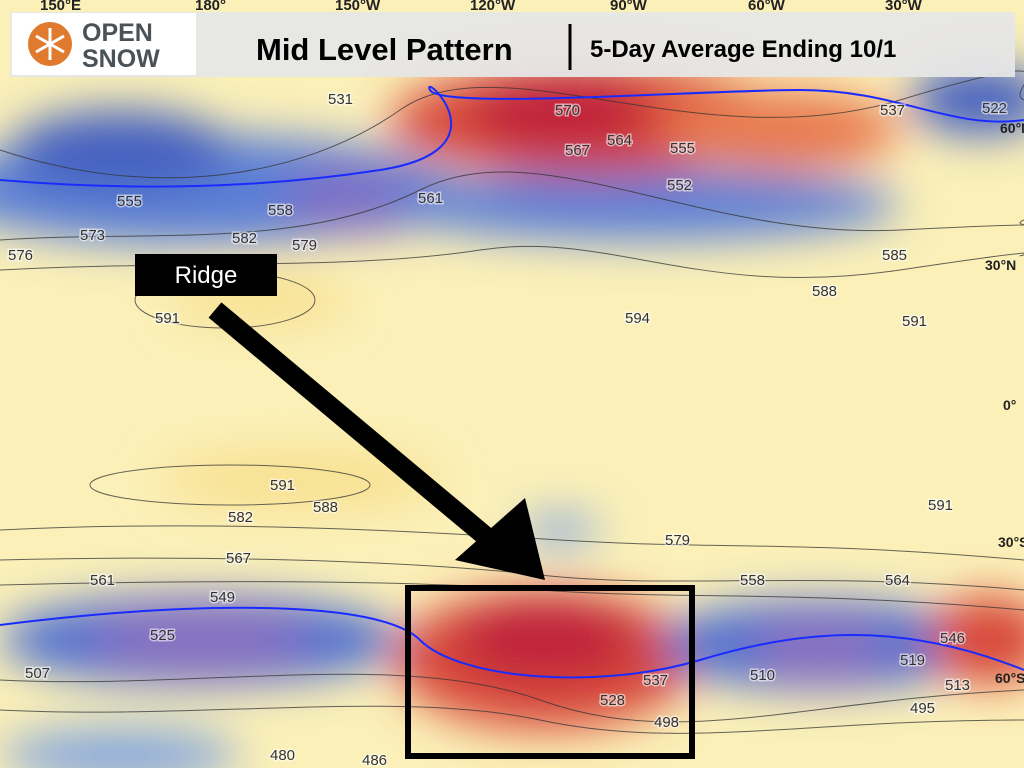 This screenshot has height=768, width=1024. Describe the element at coordinates (894, 255) in the screenshot. I see `contour-label: 585` at that location.